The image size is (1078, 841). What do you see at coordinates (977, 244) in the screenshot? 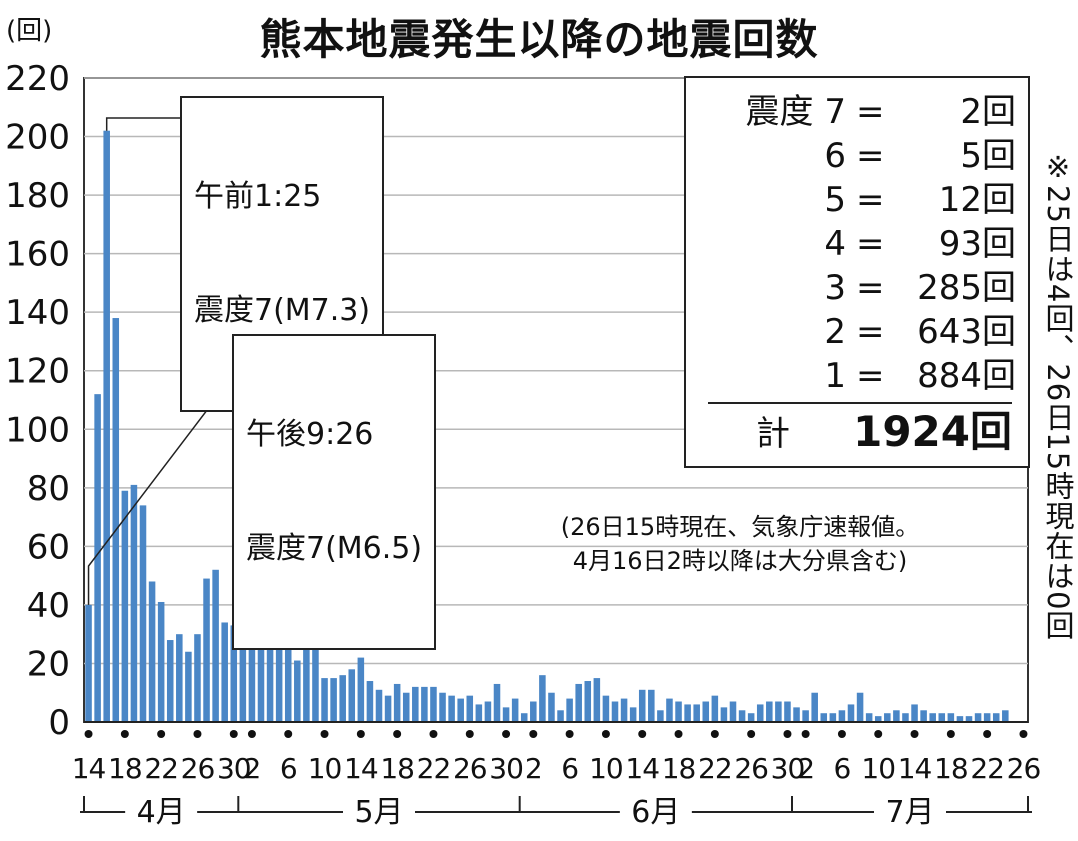
I see `summary-count: 93回` at bounding box center [977, 244].